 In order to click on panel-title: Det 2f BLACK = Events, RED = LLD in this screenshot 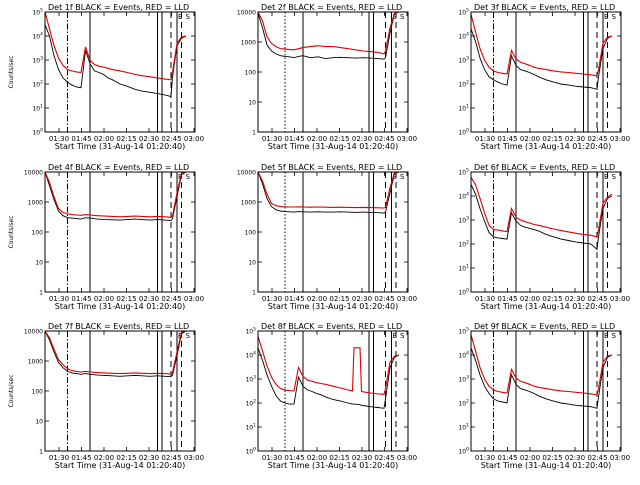, I will do `click(331, 7)`.